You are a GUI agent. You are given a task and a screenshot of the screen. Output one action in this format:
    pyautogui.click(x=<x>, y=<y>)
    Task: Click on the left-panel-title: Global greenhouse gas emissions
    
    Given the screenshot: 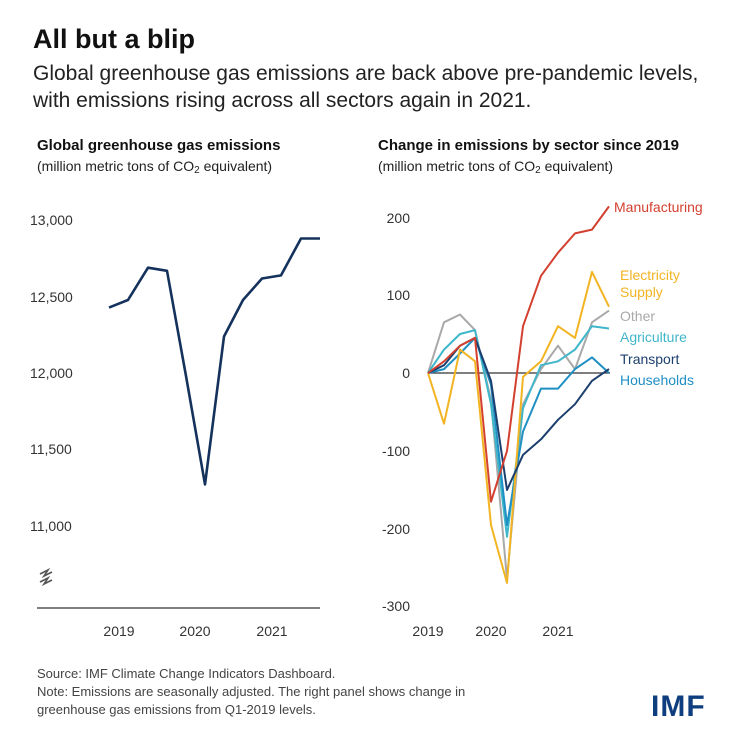 What is the action you would take?
    pyautogui.click(x=159, y=145)
    